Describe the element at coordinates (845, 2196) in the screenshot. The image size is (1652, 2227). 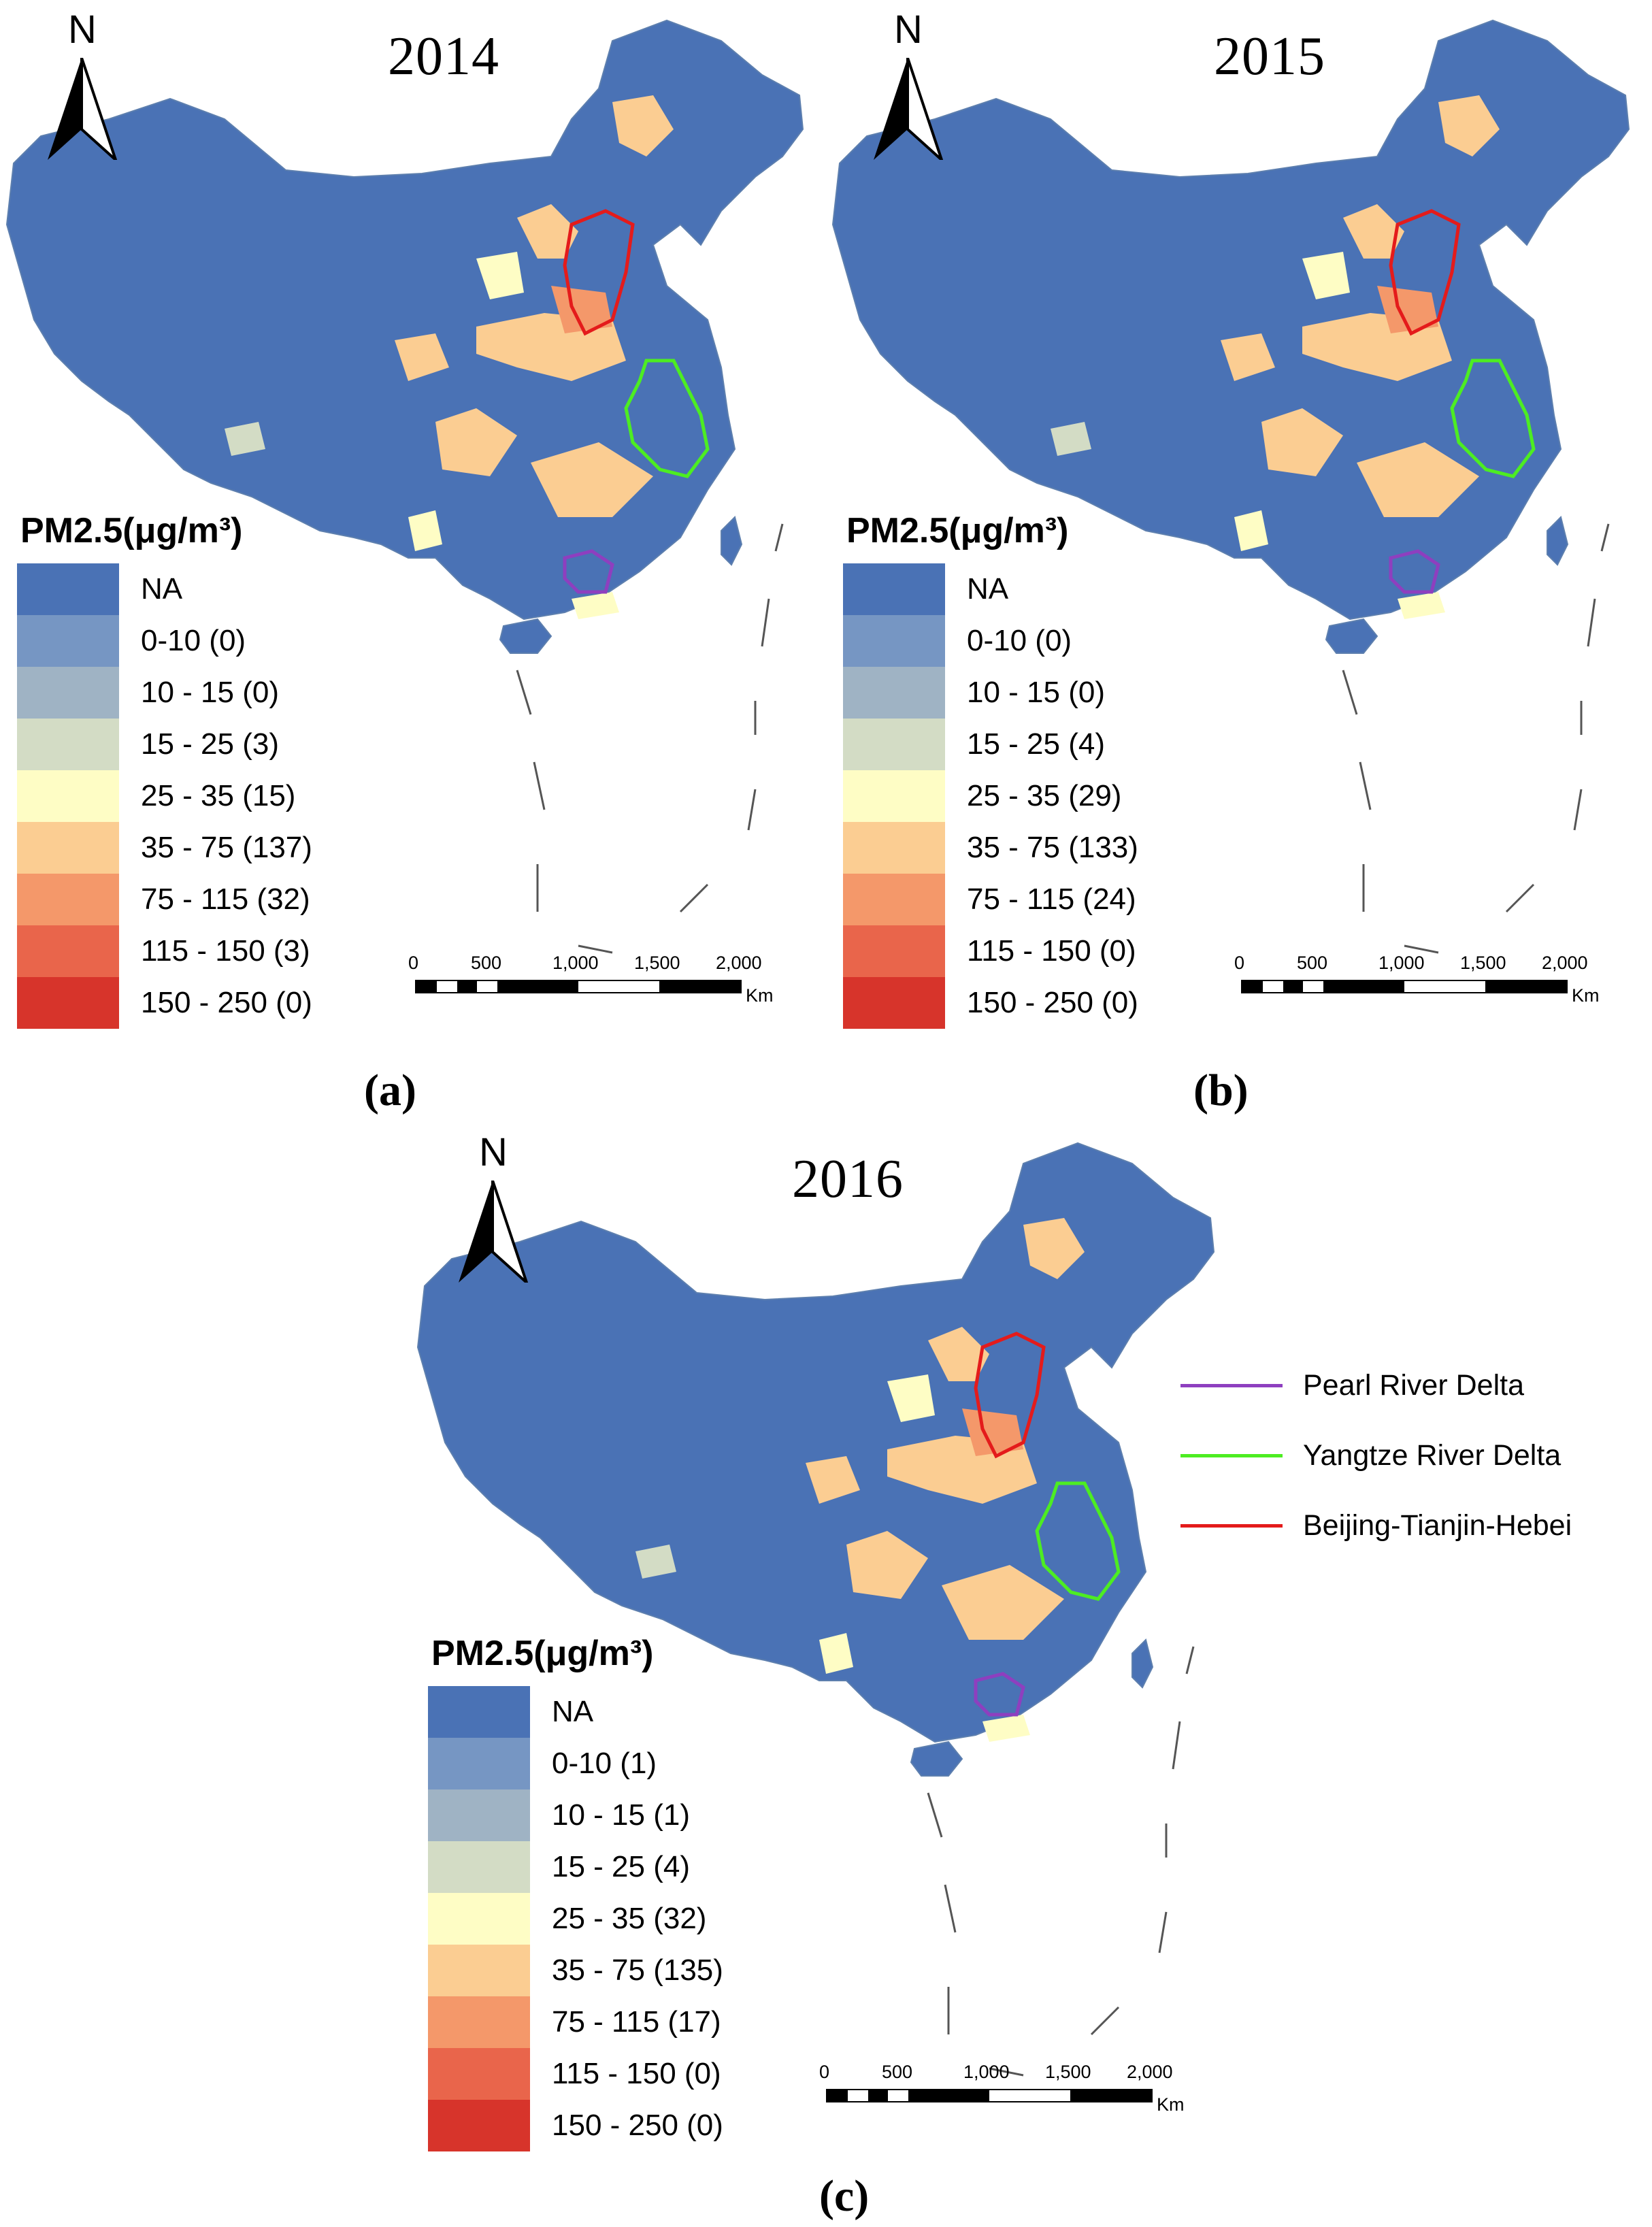
I see `panel-label: (c)` at that location.